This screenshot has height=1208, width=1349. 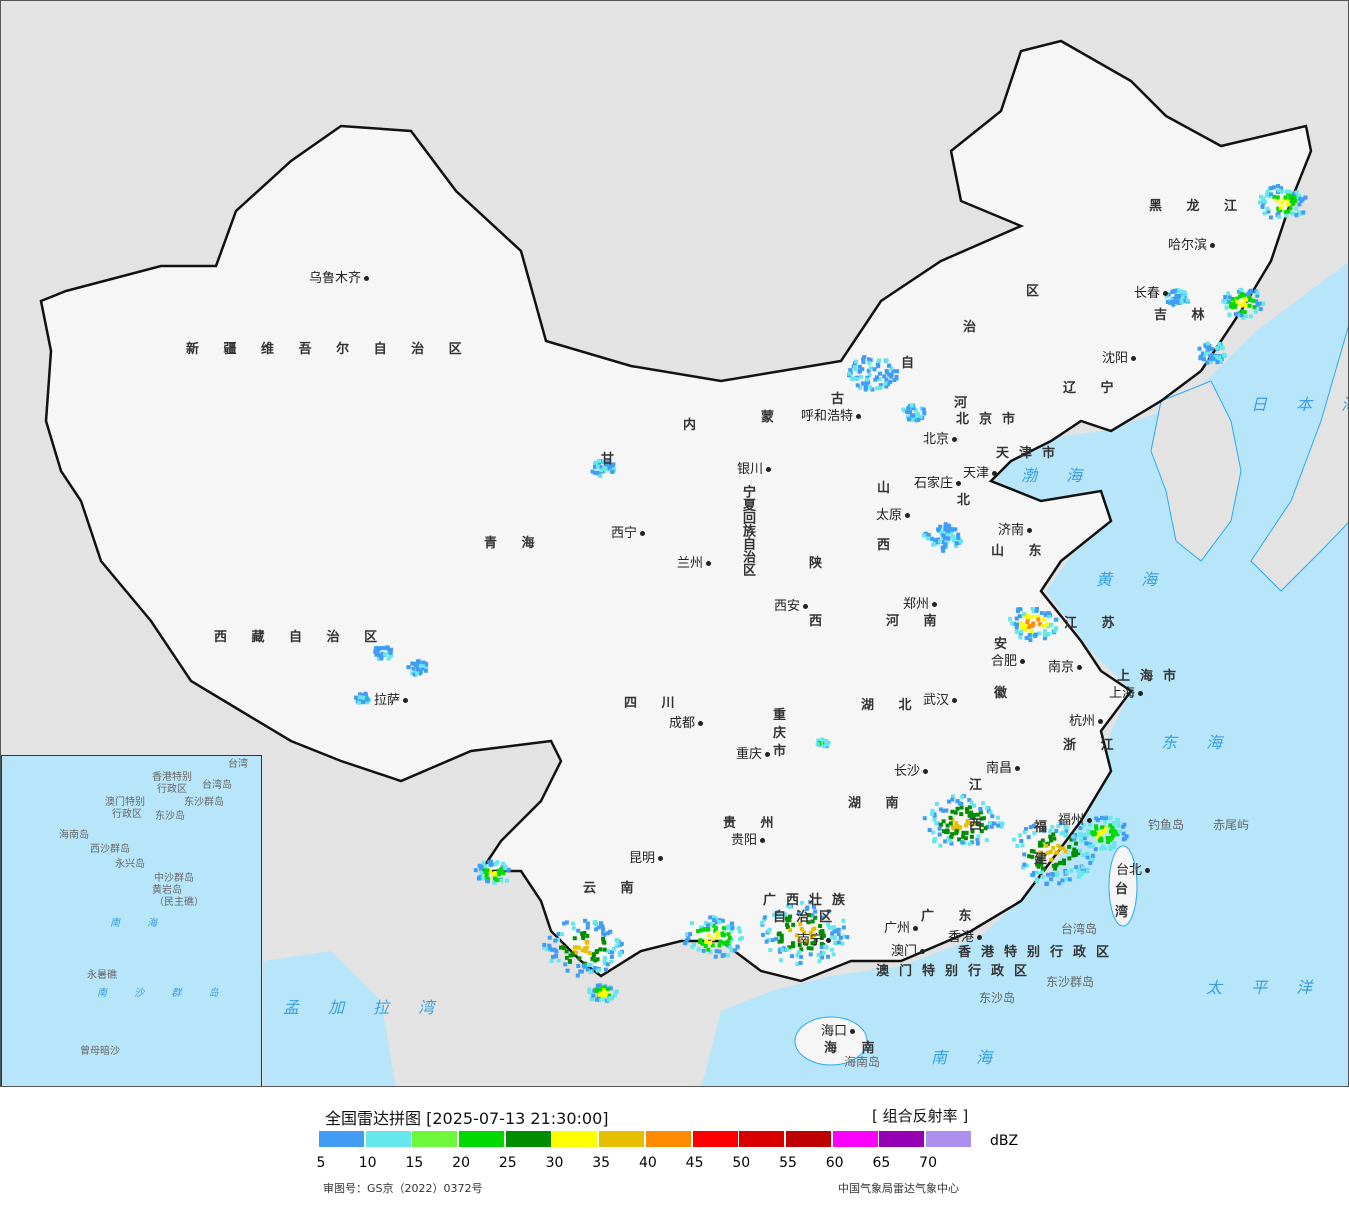 What do you see at coordinates (1075, 820) in the screenshot?
I see `city-label: 福州` at bounding box center [1075, 820].